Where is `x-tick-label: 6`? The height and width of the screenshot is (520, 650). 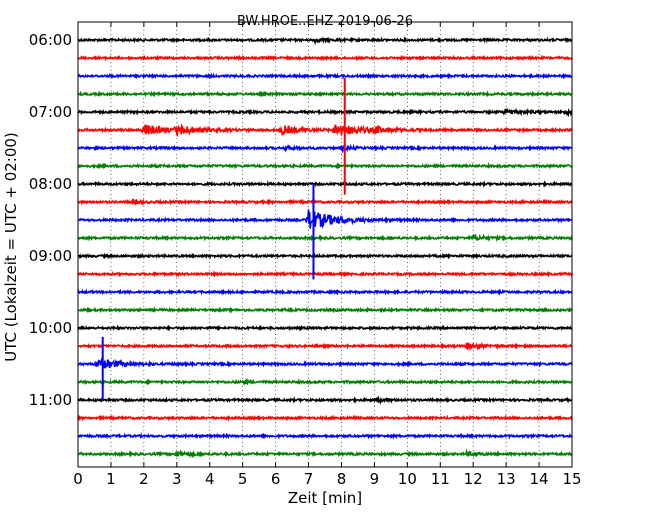 x-tick-label: 6 is located at coordinates (276, 479).